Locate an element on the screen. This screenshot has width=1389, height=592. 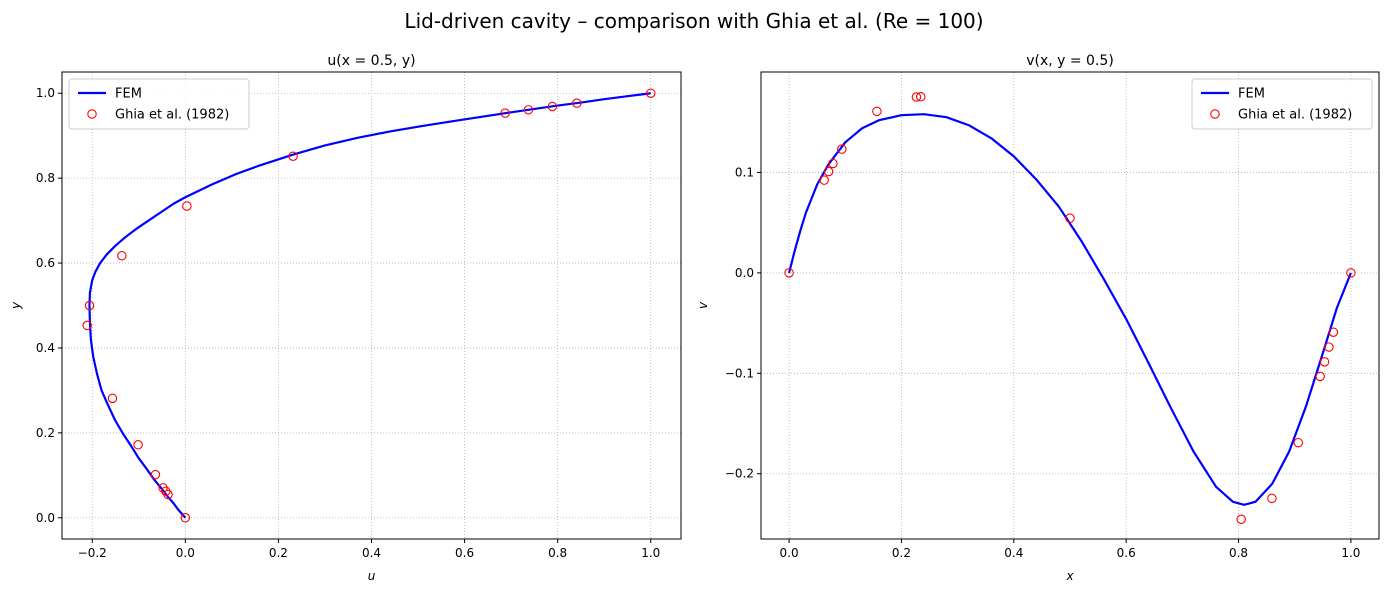
panel-v-xtick-label: 1.0 is located at coordinates (1350, 553).